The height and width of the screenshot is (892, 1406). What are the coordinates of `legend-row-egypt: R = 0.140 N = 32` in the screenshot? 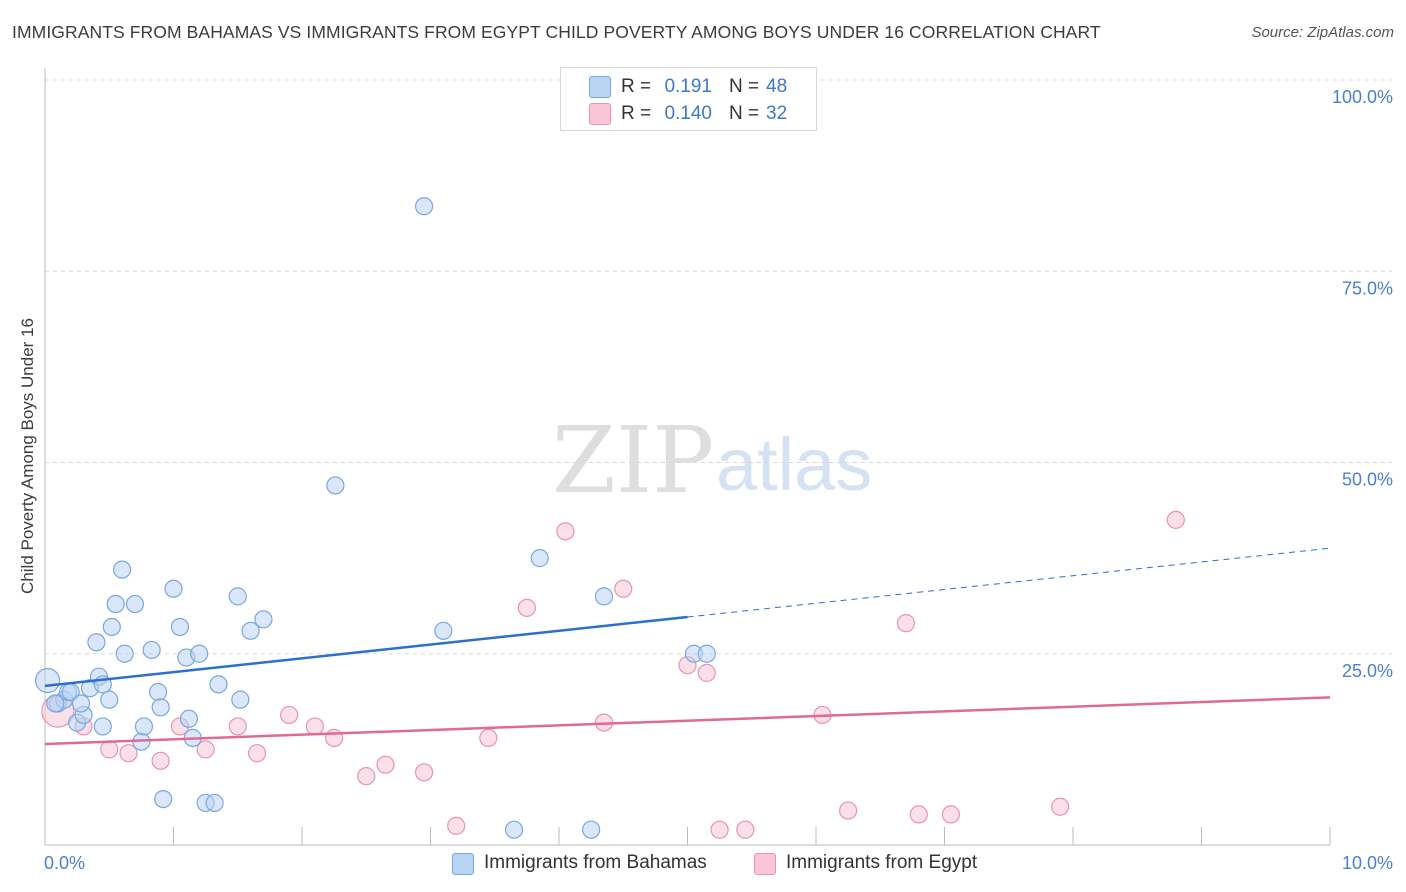 It's located at (688, 114).